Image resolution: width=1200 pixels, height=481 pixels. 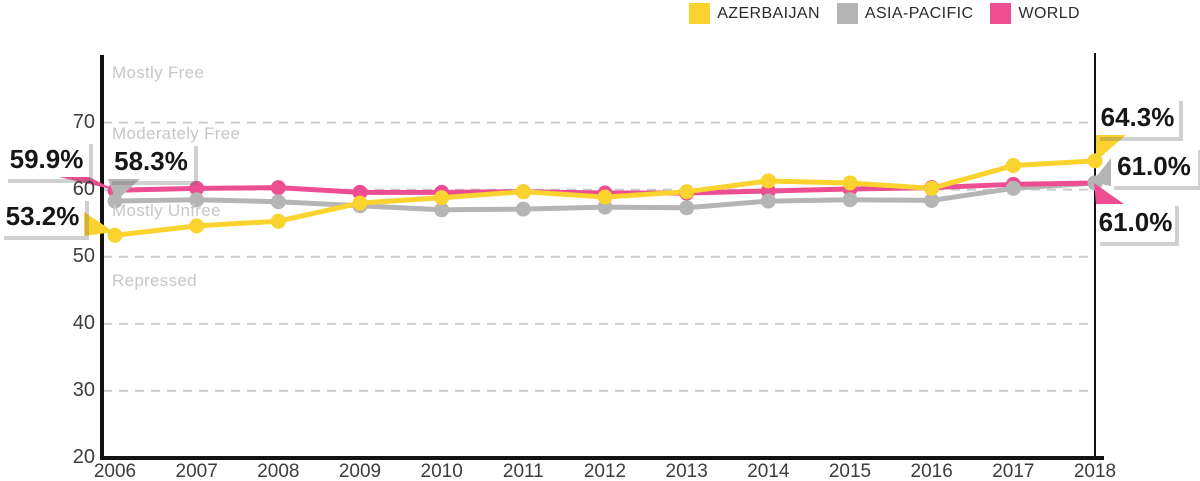 What do you see at coordinates (196, 471) in the screenshot?
I see `x-year-label-2007: 2007` at bounding box center [196, 471].